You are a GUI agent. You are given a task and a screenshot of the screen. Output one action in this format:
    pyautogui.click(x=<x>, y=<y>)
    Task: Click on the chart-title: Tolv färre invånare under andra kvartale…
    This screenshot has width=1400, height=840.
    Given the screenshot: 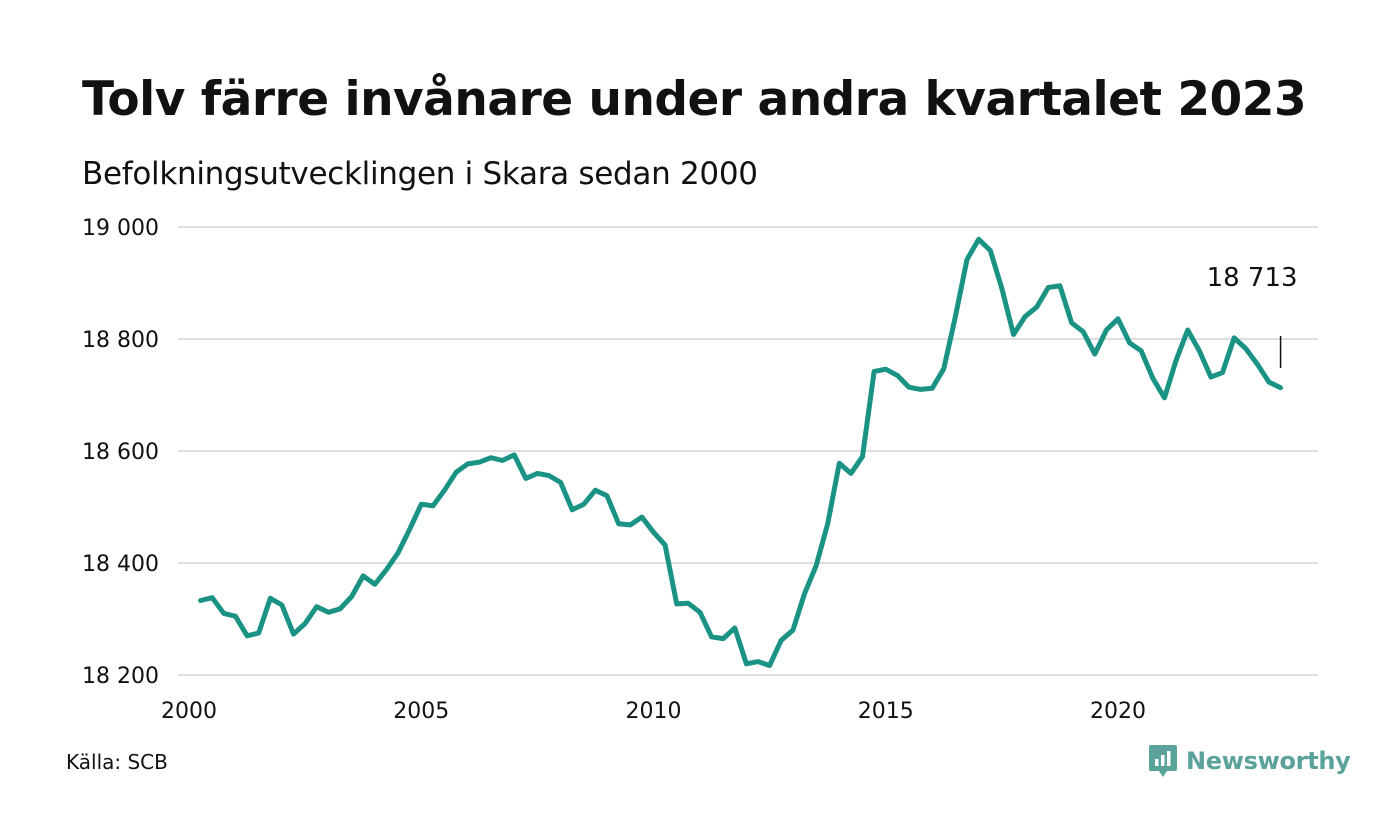 What is the action you would take?
    pyautogui.click(x=694, y=99)
    